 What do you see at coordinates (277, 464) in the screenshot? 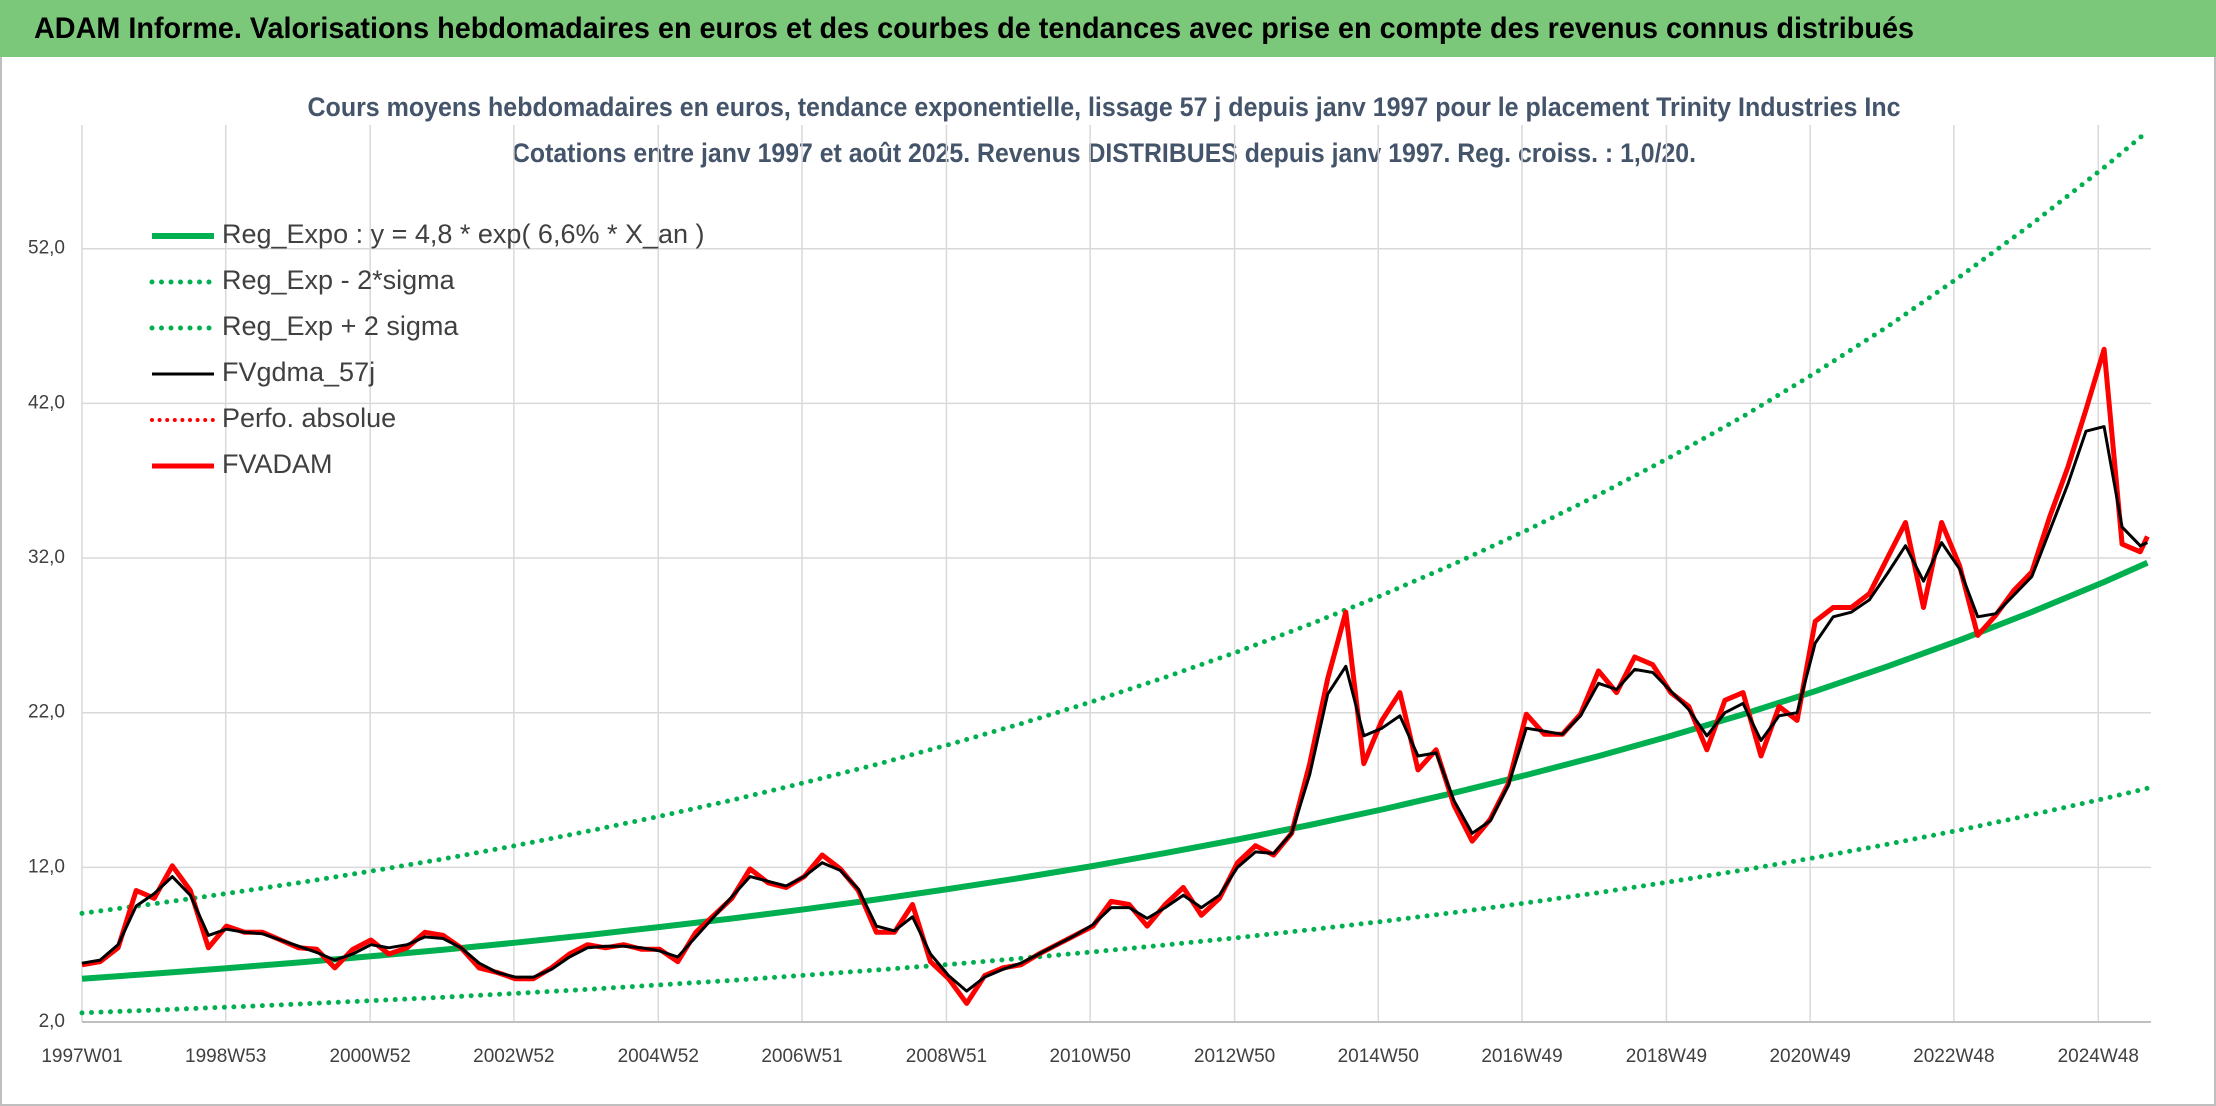
I see `legend-label: FVADAM` at bounding box center [277, 464].